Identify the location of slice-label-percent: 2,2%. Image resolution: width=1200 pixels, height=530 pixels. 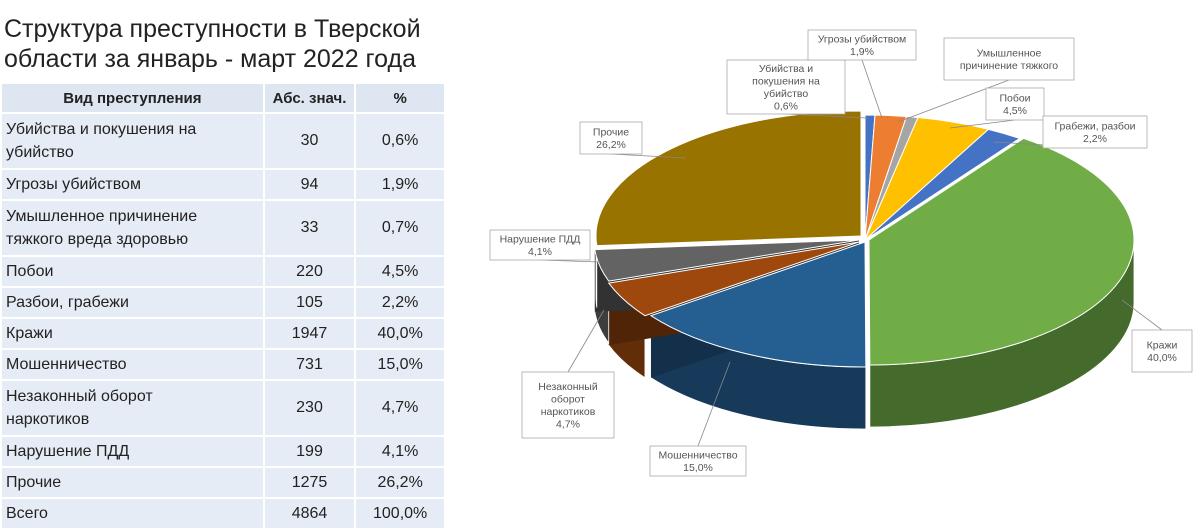
(1095, 139).